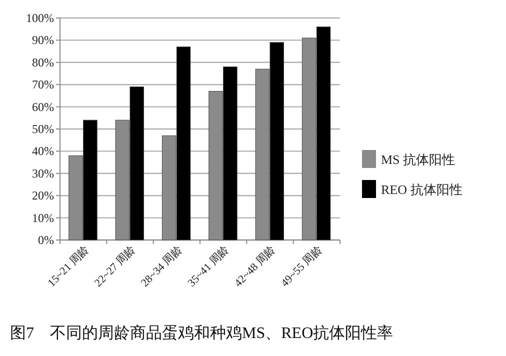  I want to click on y-tick-label: 60%, so click(43, 107).